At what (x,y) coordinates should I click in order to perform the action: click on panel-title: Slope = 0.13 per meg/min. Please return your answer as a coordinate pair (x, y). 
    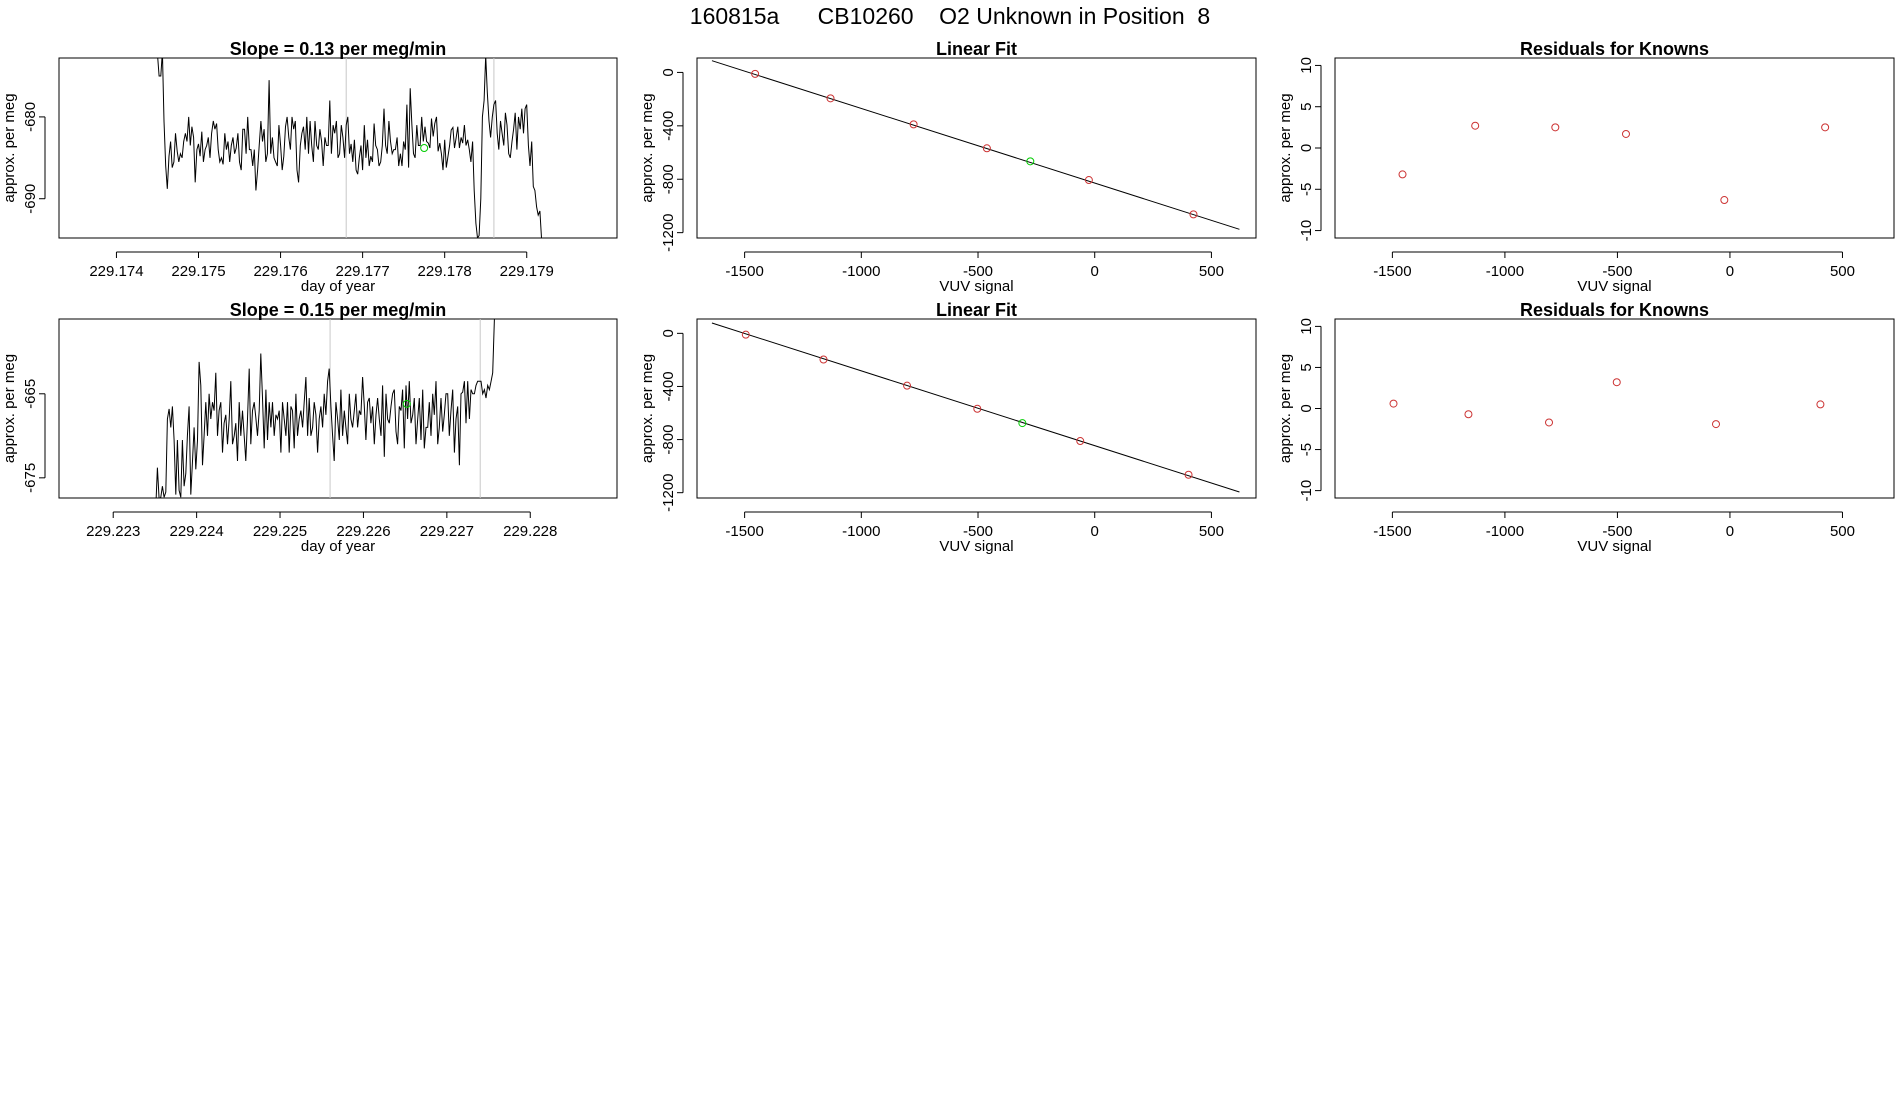
    Looking at the image, I should click on (338, 49).